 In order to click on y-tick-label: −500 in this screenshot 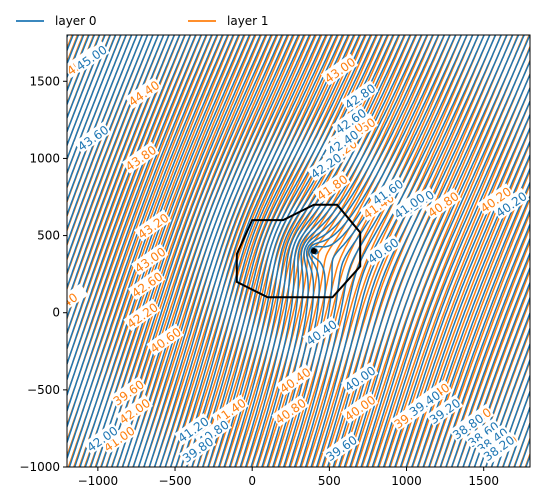, I will do `click(43, 390)`.